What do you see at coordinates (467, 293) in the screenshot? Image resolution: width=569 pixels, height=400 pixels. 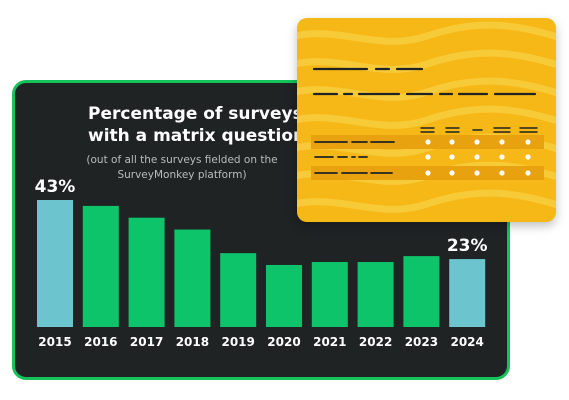 I see `bar-2024` at bounding box center [467, 293].